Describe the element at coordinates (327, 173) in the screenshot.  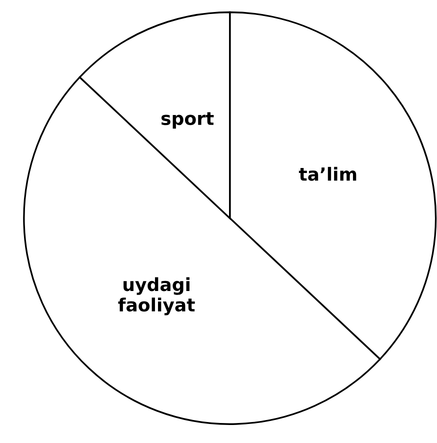
I see `slice-label: ta’lim` at that location.